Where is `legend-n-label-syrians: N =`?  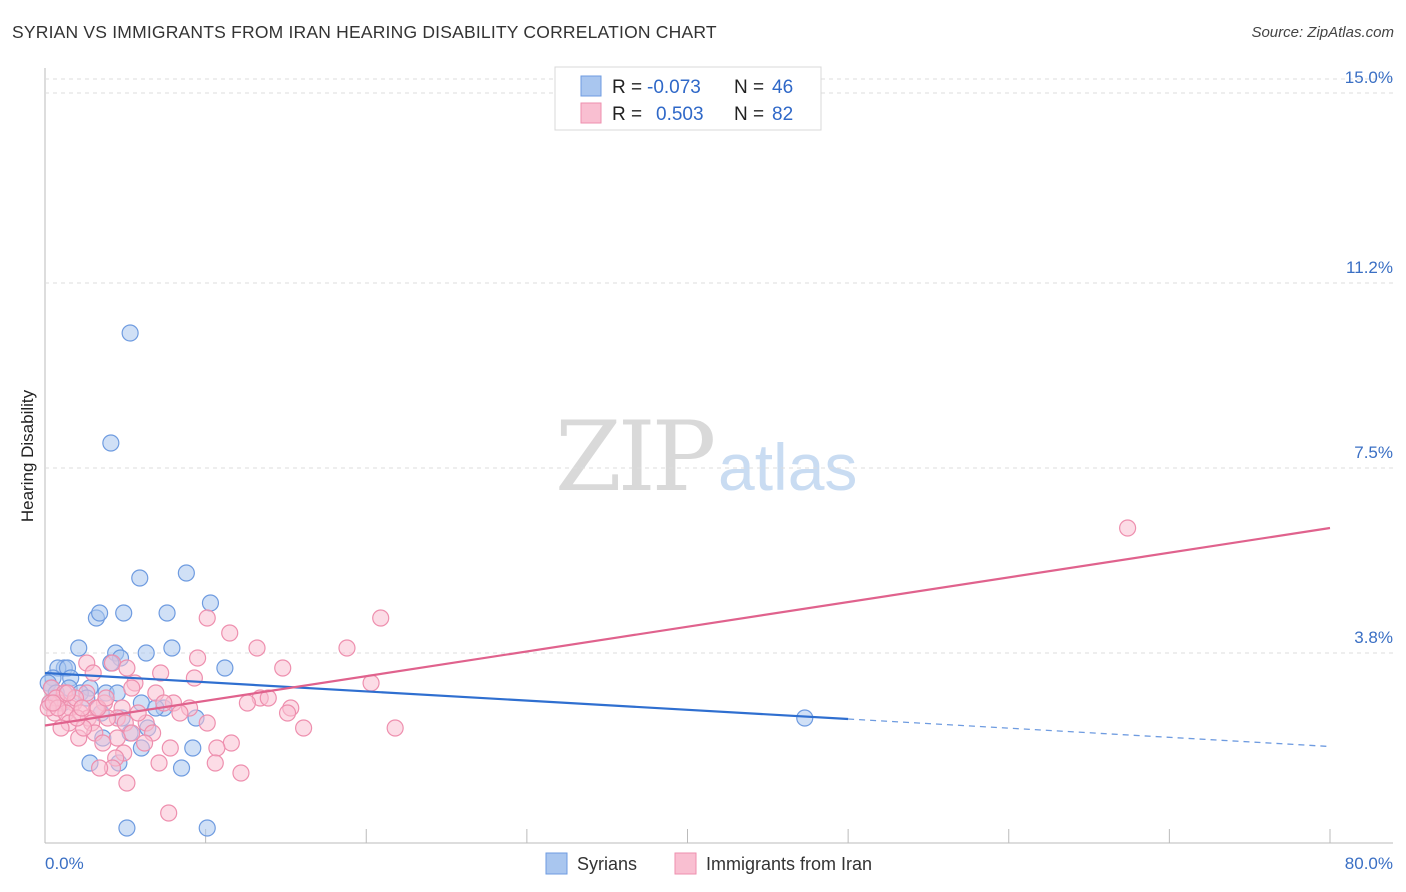 legend-n-label-syrians: N = is located at coordinates (749, 87).